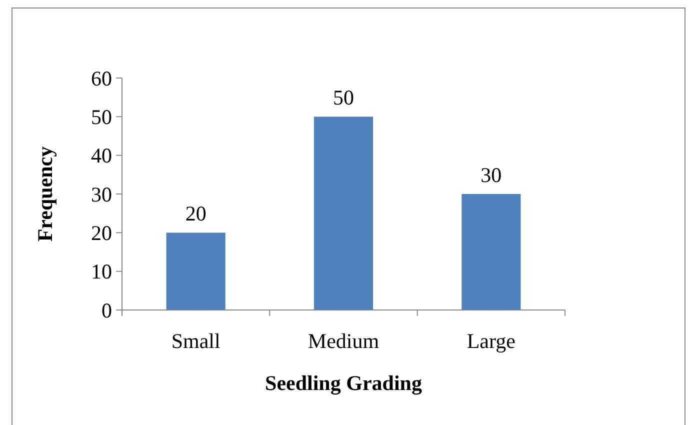 This screenshot has height=425, width=689. I want to click on x-axis-title: Seedling Grading, so click(343, 383).